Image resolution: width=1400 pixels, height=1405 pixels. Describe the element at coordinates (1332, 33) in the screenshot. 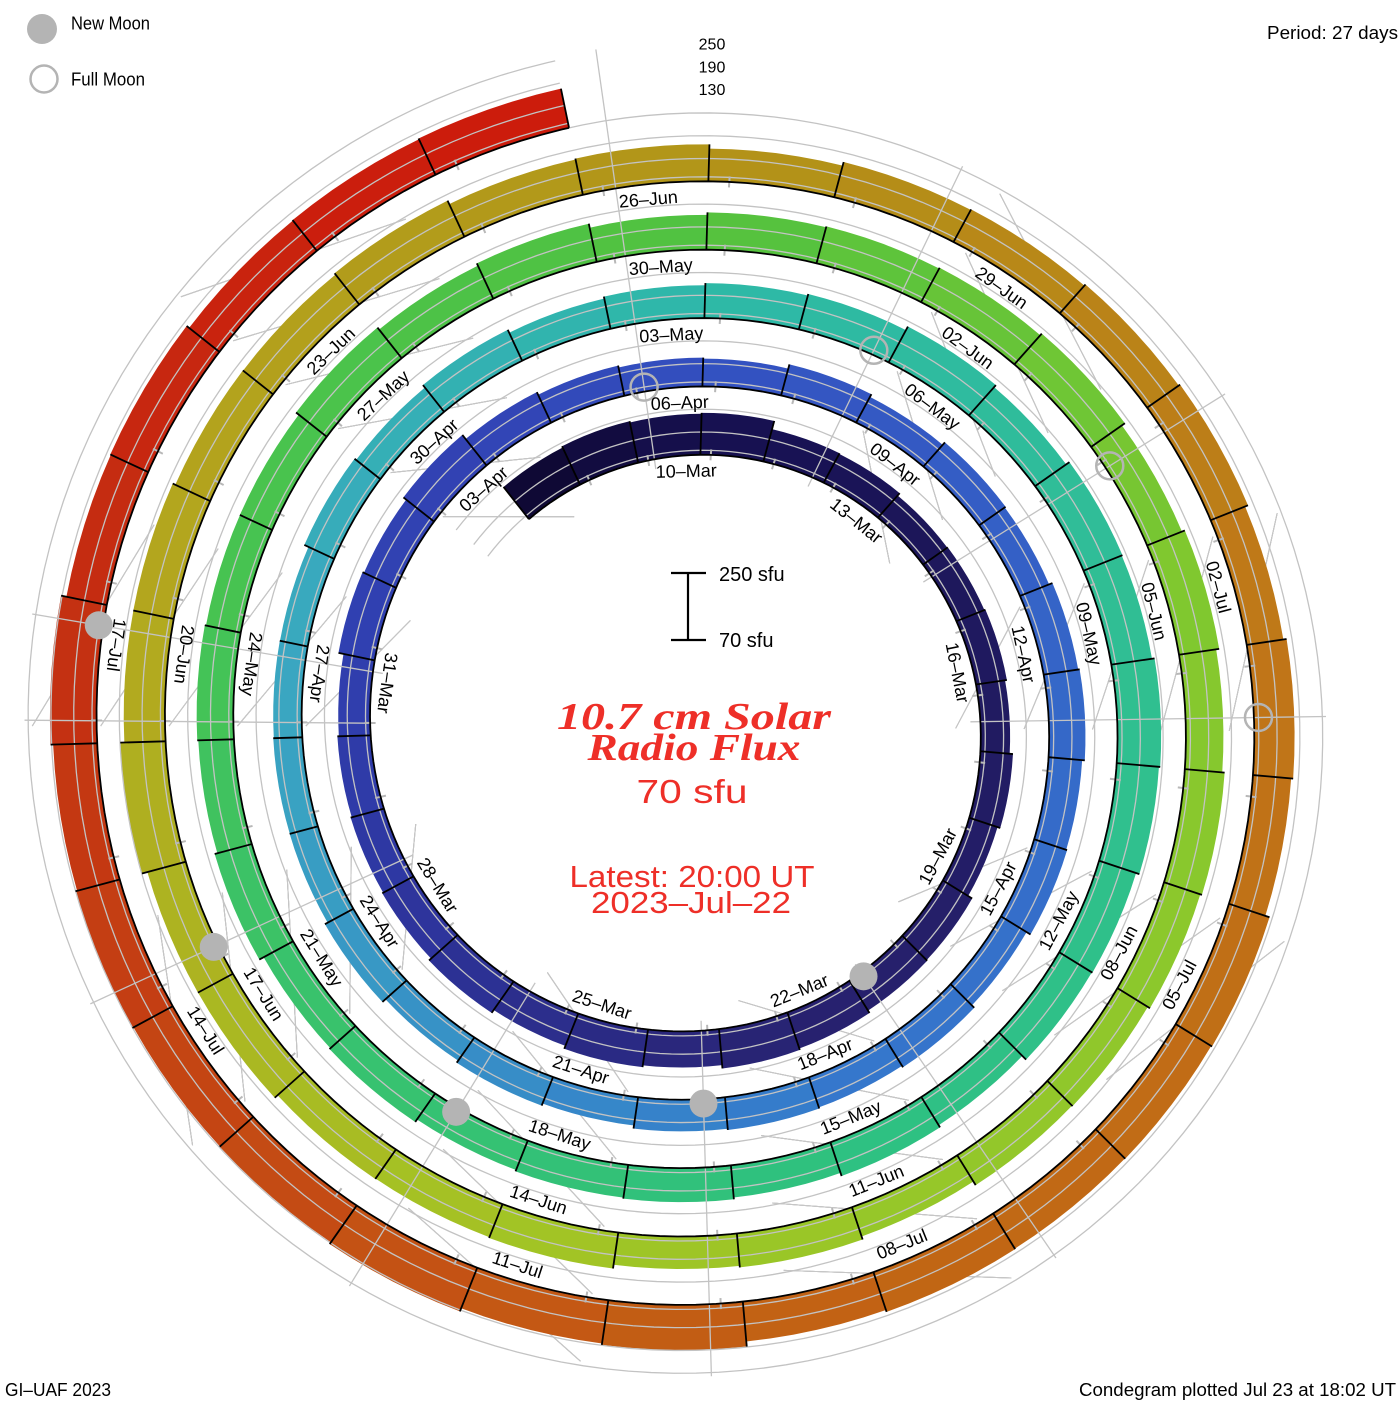

I see `svg-text: Period: 27 days` at that location.